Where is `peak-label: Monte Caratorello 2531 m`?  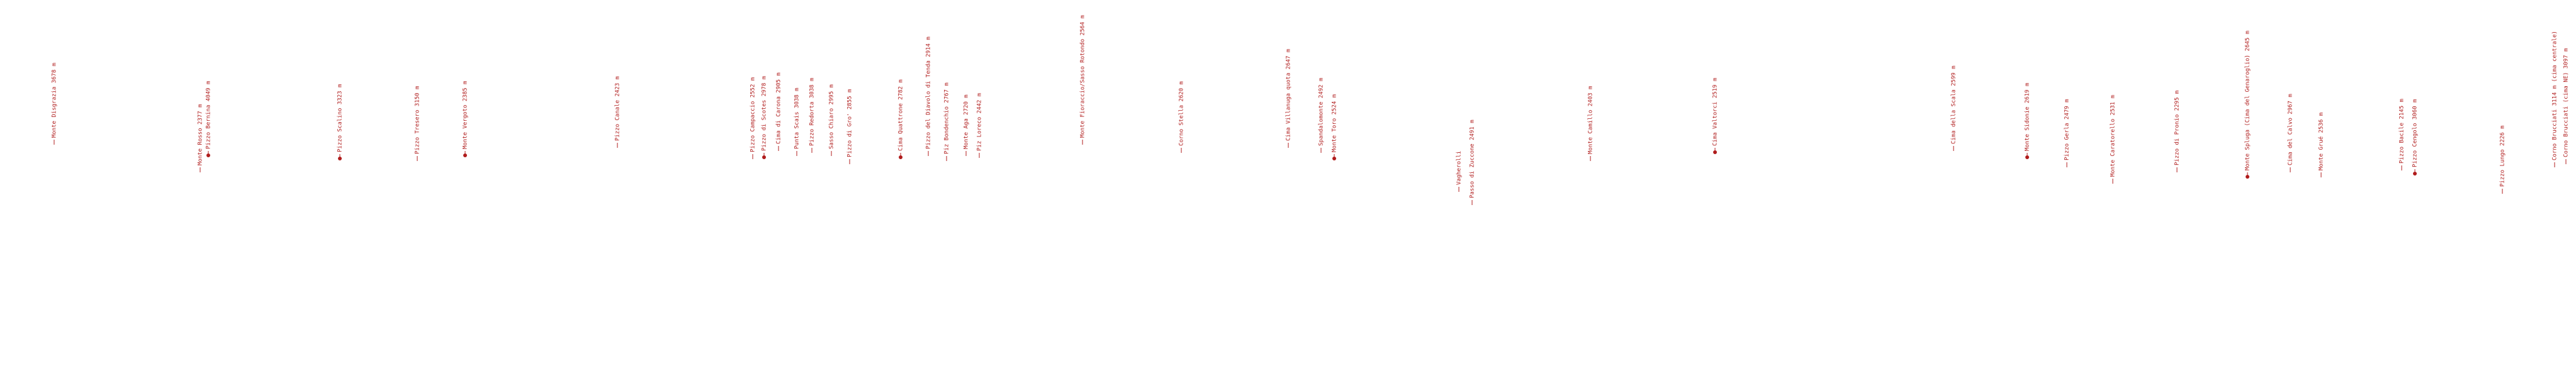
peak-label: Monte Caratorello 2531 m is located at coordinates (2113, 136).